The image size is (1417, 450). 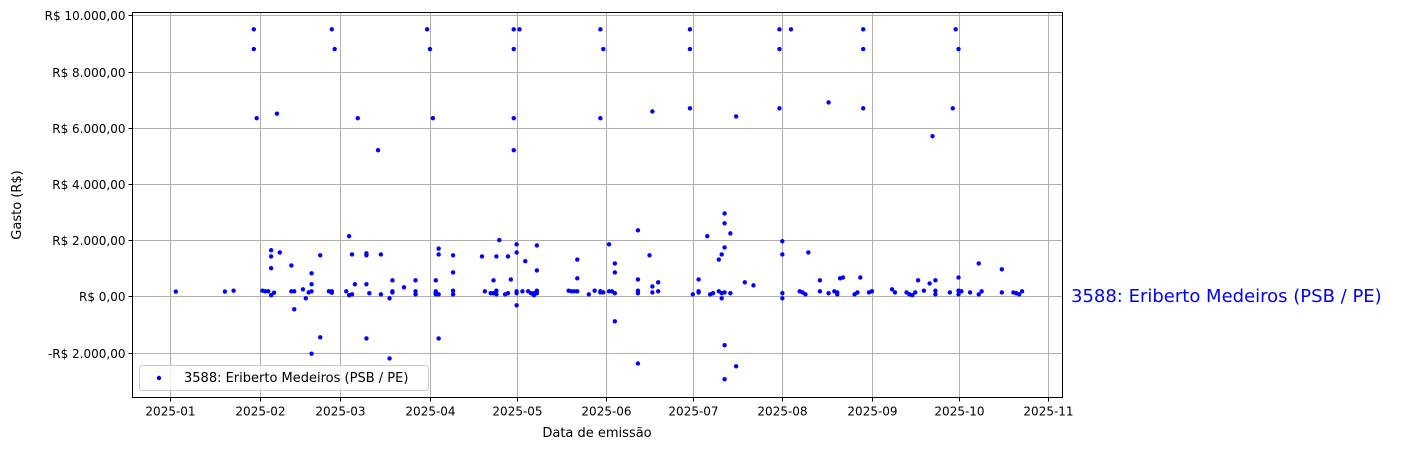 What do you see at coordinates (102, 297) in the screenshot?
I see `y-tick-label: R$ 0,00` at bounding box center [102, 297].